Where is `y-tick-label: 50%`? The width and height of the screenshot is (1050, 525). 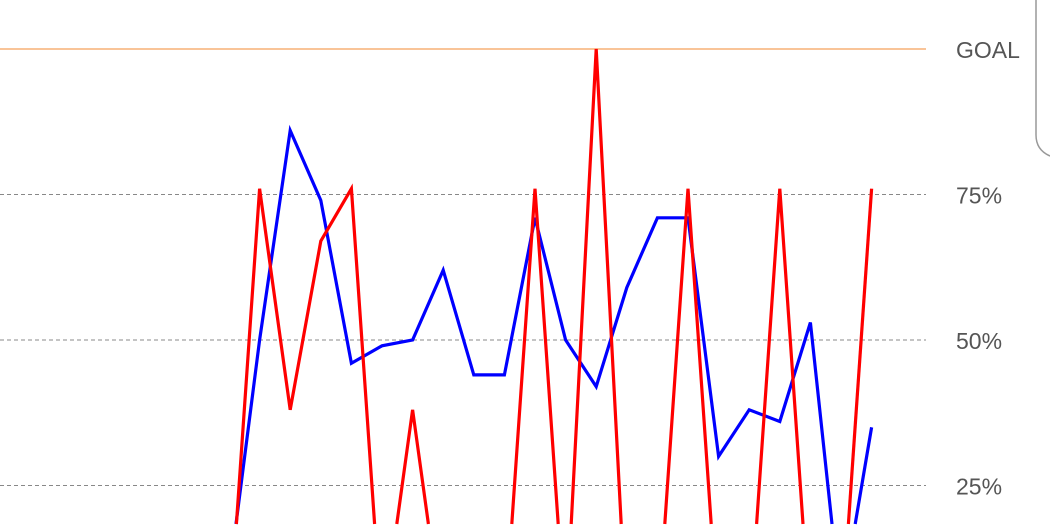
y-tick-label: 50% is located at coordinates (979, 341).